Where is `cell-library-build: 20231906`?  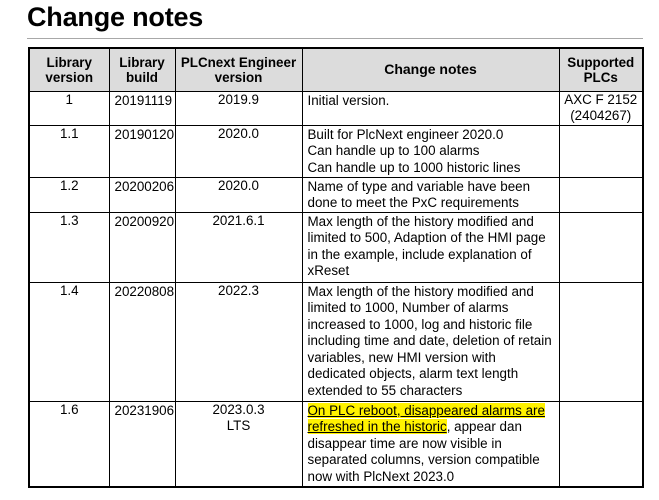 cell-library-build: 20231906 is located at coordinates (142, 444).